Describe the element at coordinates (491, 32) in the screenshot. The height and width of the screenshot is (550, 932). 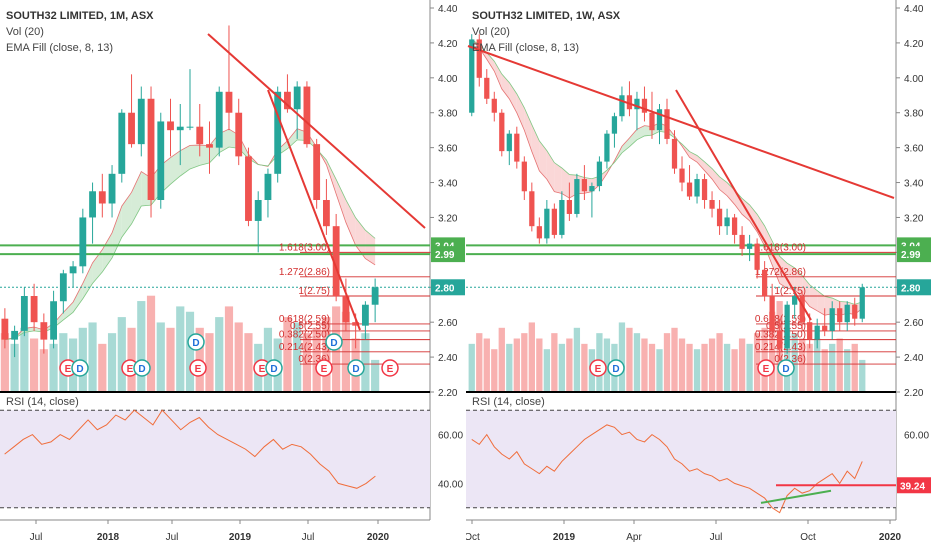
I see `volume-indicator-label: Vol (20)` at that location.